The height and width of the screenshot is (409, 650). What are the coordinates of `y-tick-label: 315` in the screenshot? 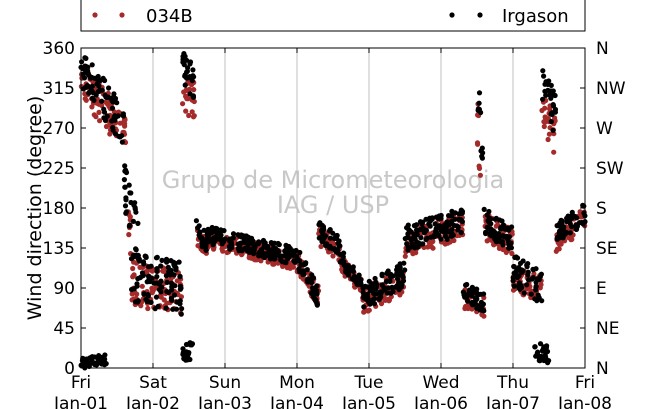 It's located at (59, 89).